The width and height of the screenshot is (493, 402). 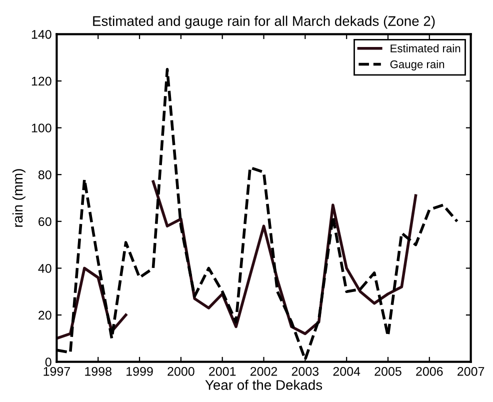 What do you see at coordinates (429, 371) in the screenshot?
I see `x-tick-label: 2006` at bounding box center [429, 371].